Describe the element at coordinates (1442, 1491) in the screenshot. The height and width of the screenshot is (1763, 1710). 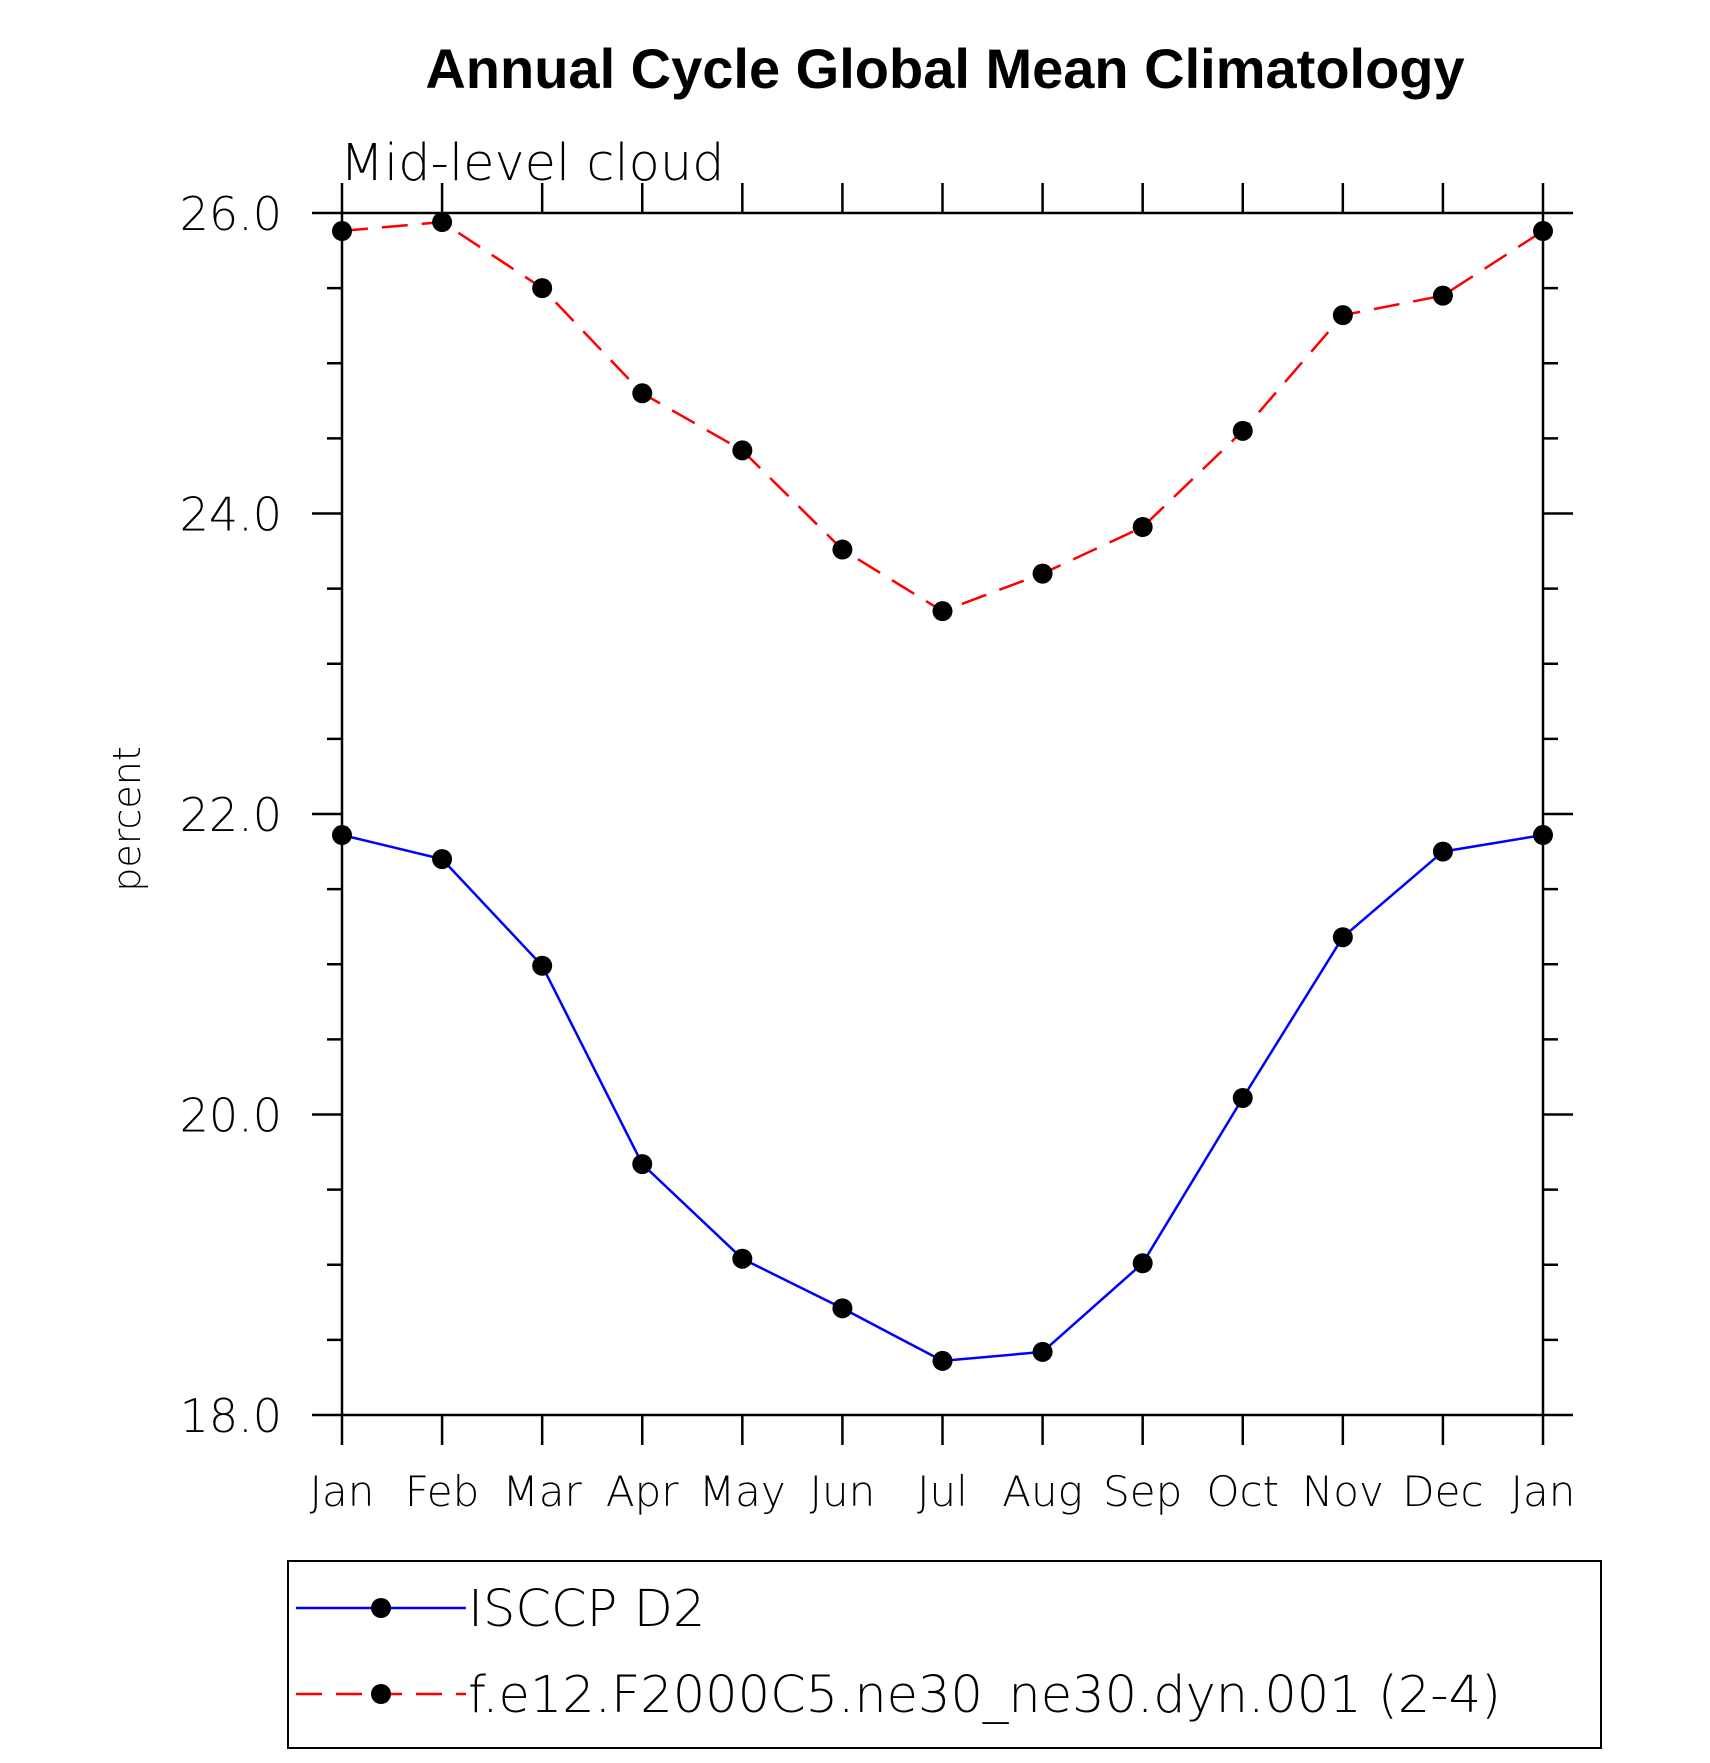
I see `x-tick-label: Dec` at that location.